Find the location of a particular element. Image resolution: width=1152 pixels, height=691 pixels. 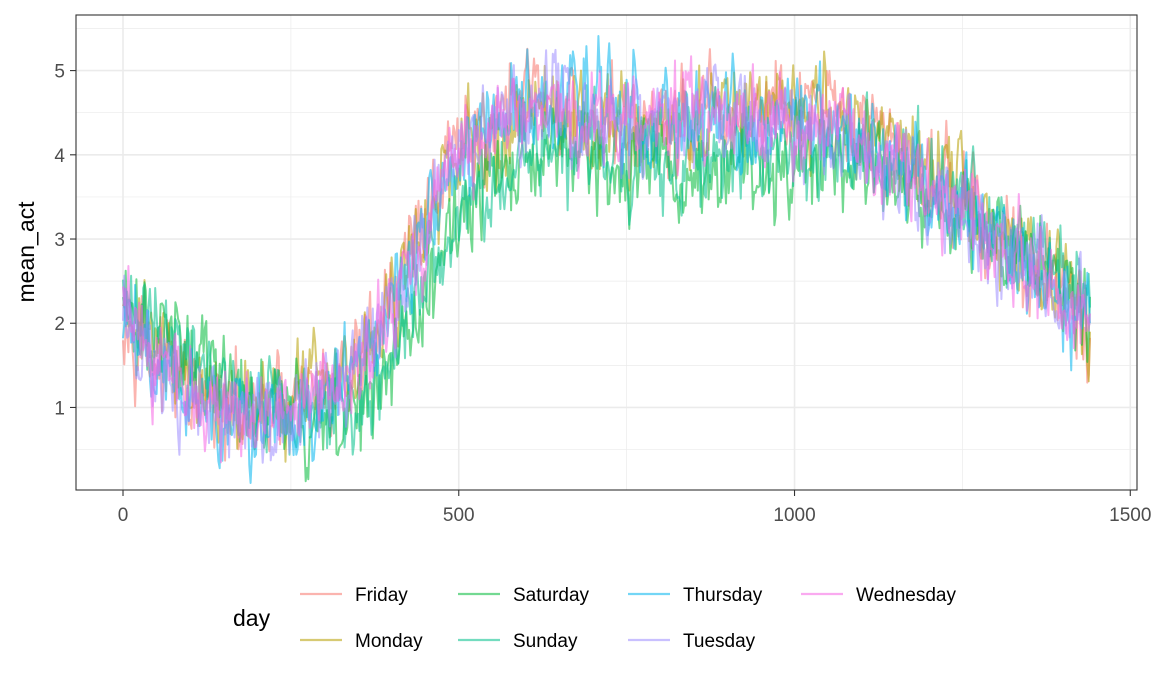

legend-label-tuesday: Tuesday is located at coordinates (719, 641).